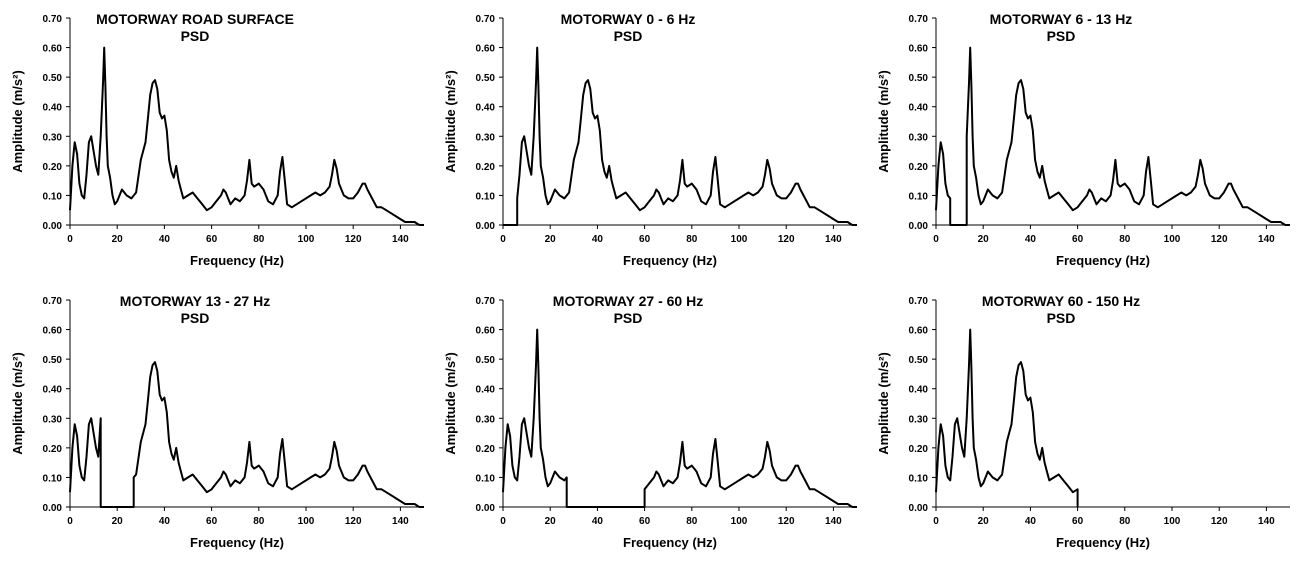  I want to click on chart-title: MOTORWAY 6 - 13 Hz, so click(1061, 19).